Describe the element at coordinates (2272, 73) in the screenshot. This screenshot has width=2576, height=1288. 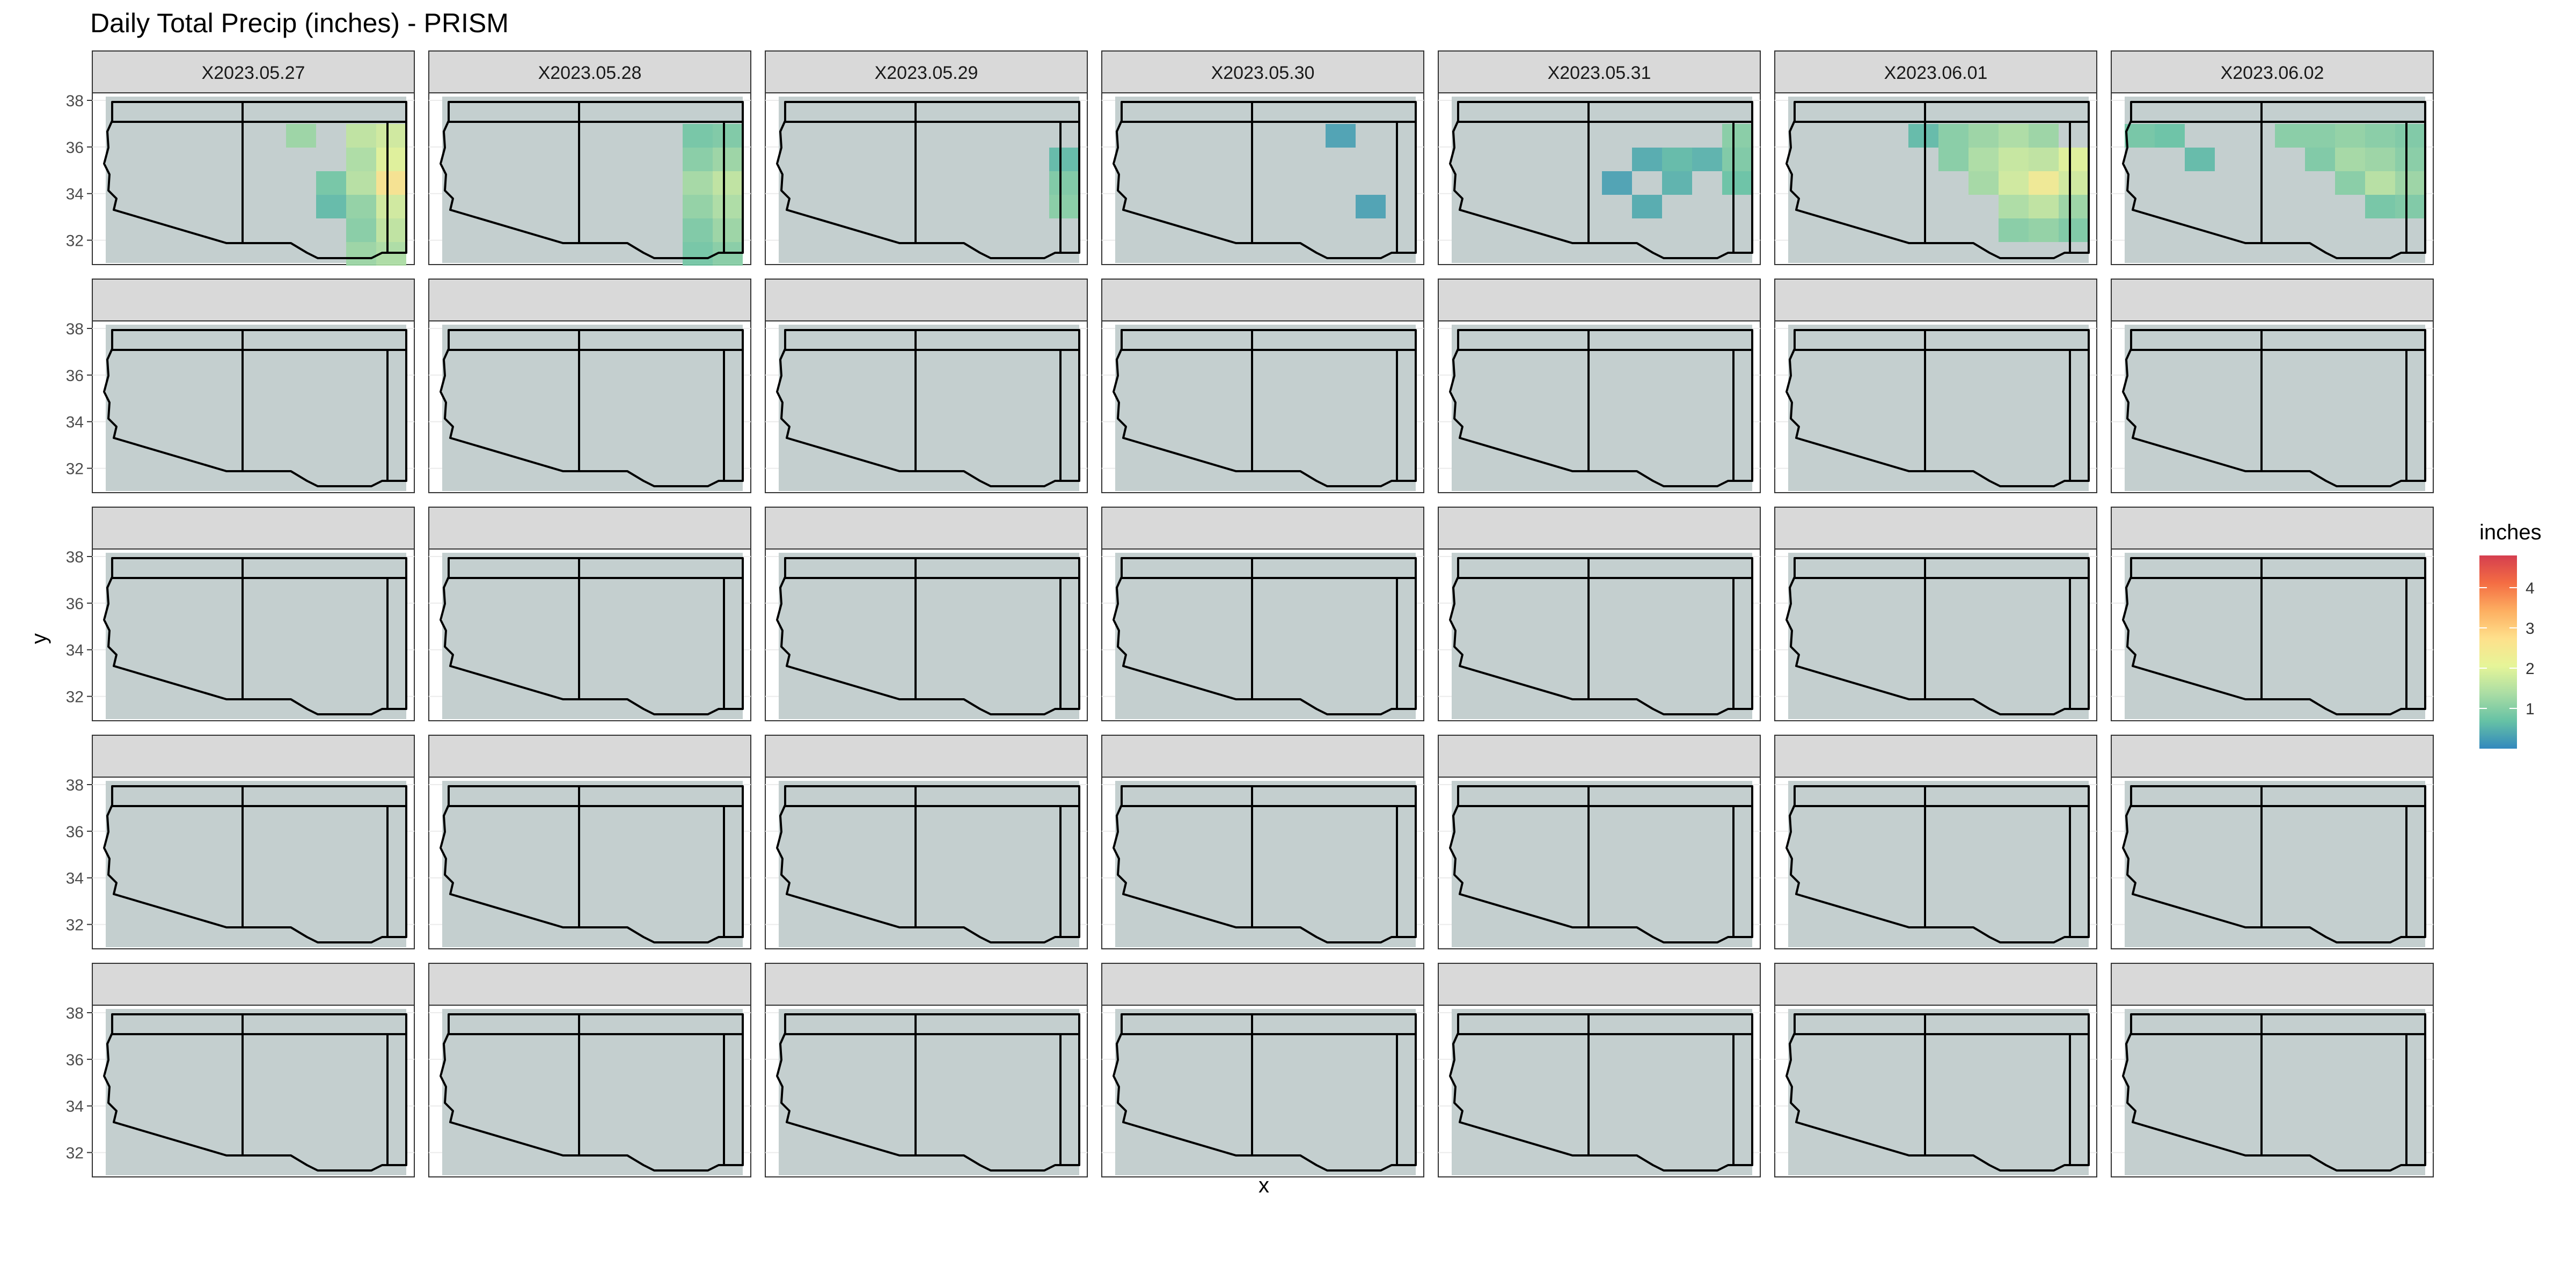
I see `facet-strip-label: X2023.06.02` at that location.